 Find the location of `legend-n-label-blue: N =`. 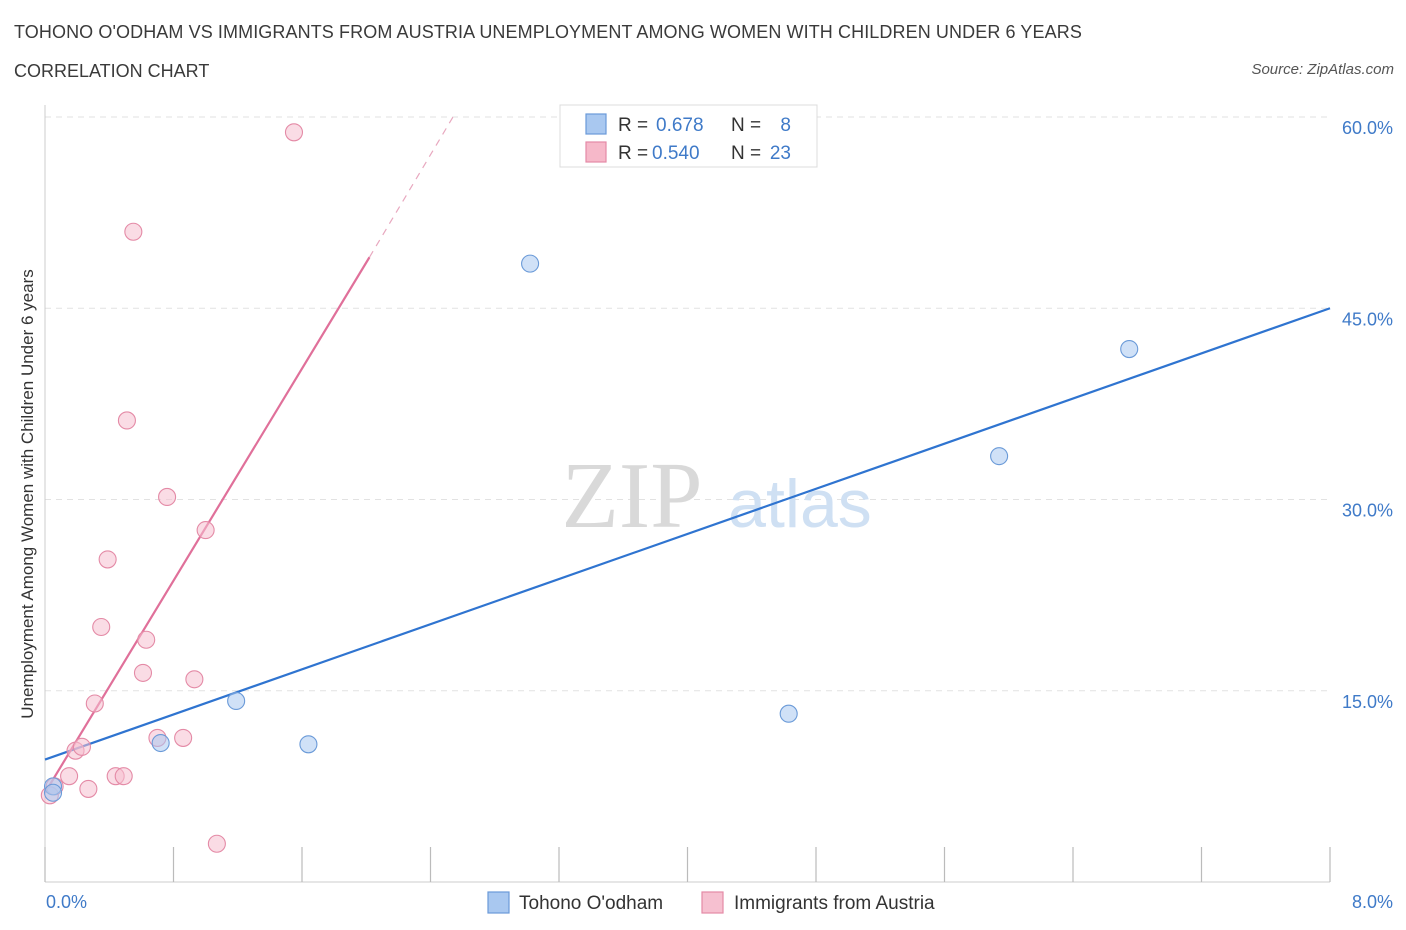

legend-n-label-blue: N = is located at coordinates (746, 125).